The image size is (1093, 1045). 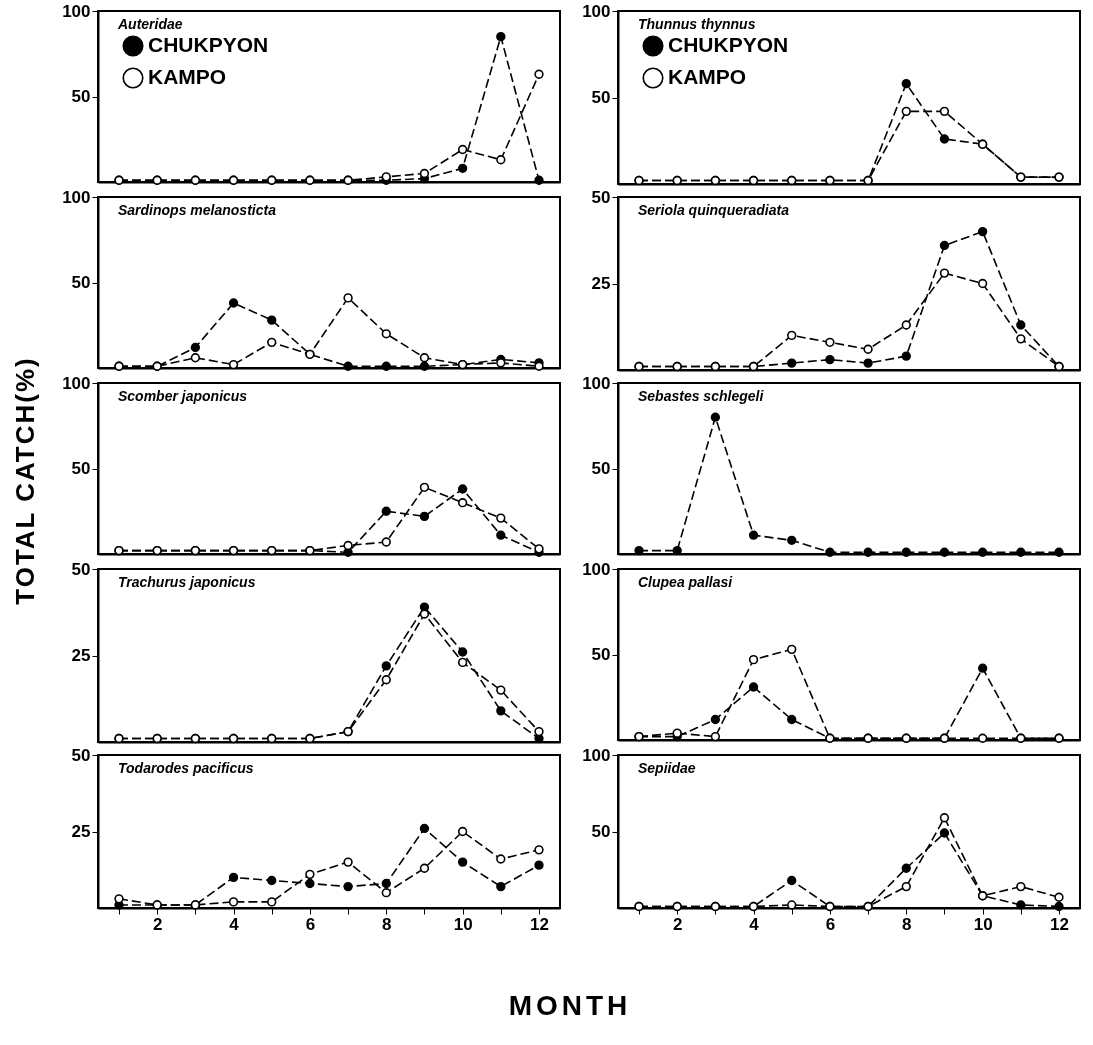 I want to click on text: TOTAL CATCH(%), so click(x=25, y=480).